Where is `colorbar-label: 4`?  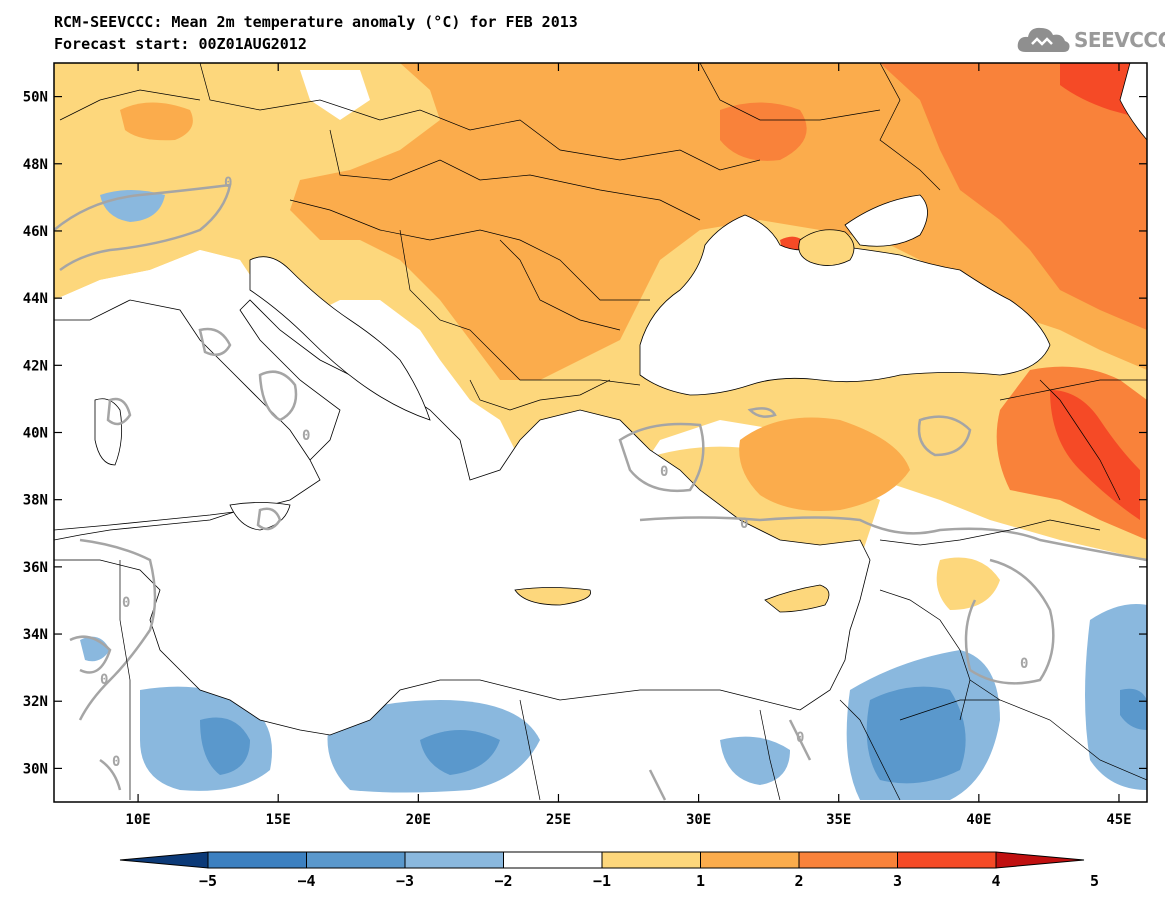 colorbar-label: 4 is located at coordinates (995, 881).